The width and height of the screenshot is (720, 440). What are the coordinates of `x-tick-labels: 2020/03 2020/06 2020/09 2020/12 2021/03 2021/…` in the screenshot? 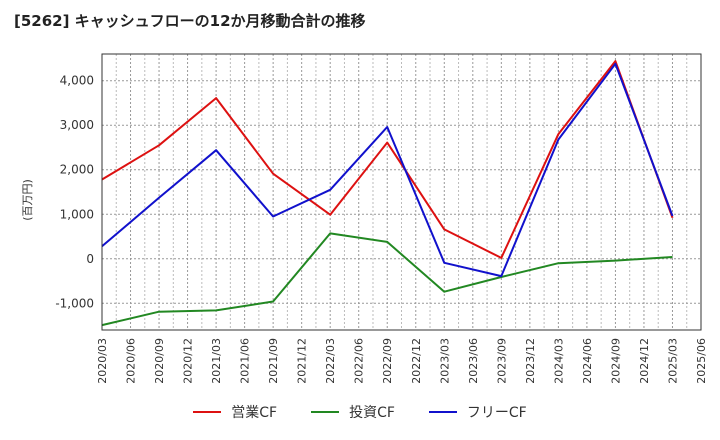 It's located at (402, 361).